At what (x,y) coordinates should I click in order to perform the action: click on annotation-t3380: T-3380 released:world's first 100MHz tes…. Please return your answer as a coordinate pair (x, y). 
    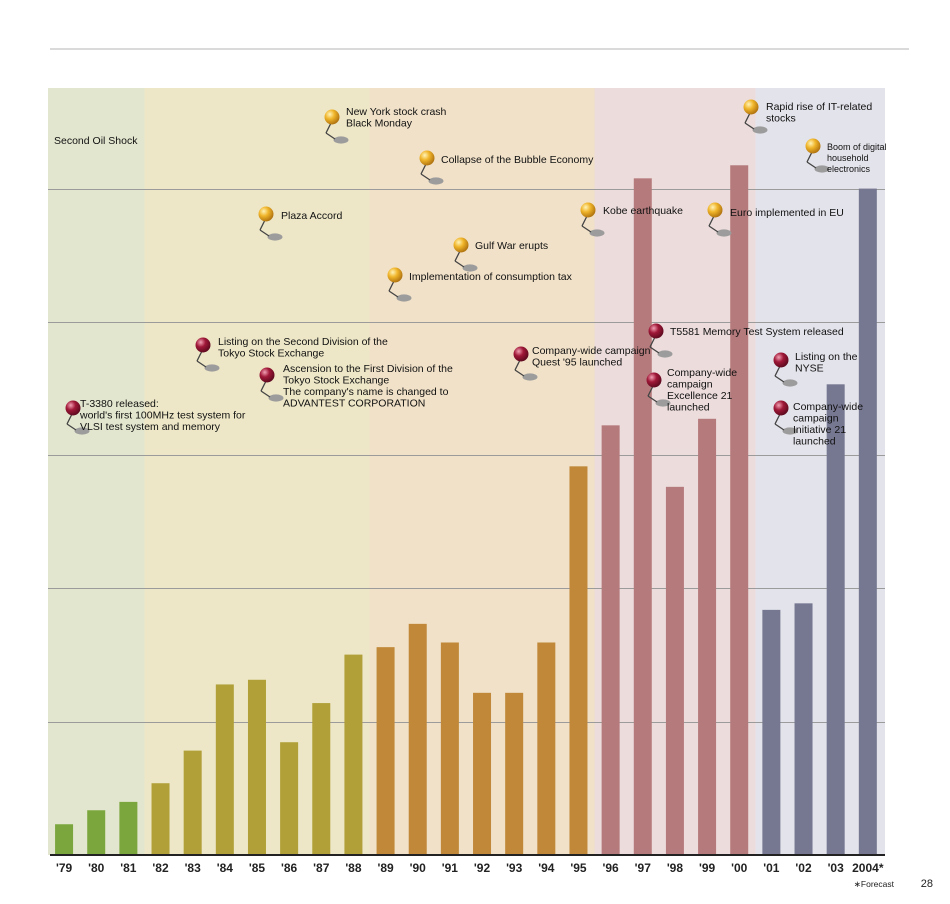
    Looking at the image, I should click on (155, 416).